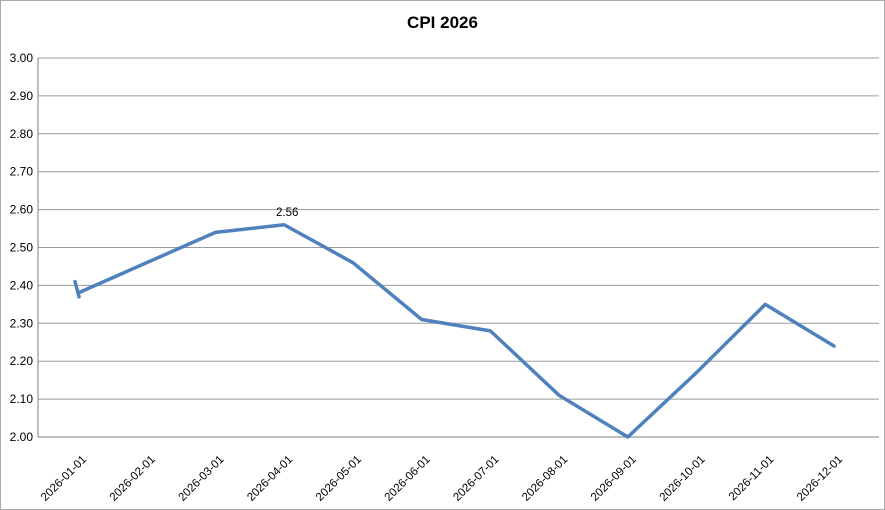  I want to click on y-axis-tick-label: 2.30, so click(22, 323).